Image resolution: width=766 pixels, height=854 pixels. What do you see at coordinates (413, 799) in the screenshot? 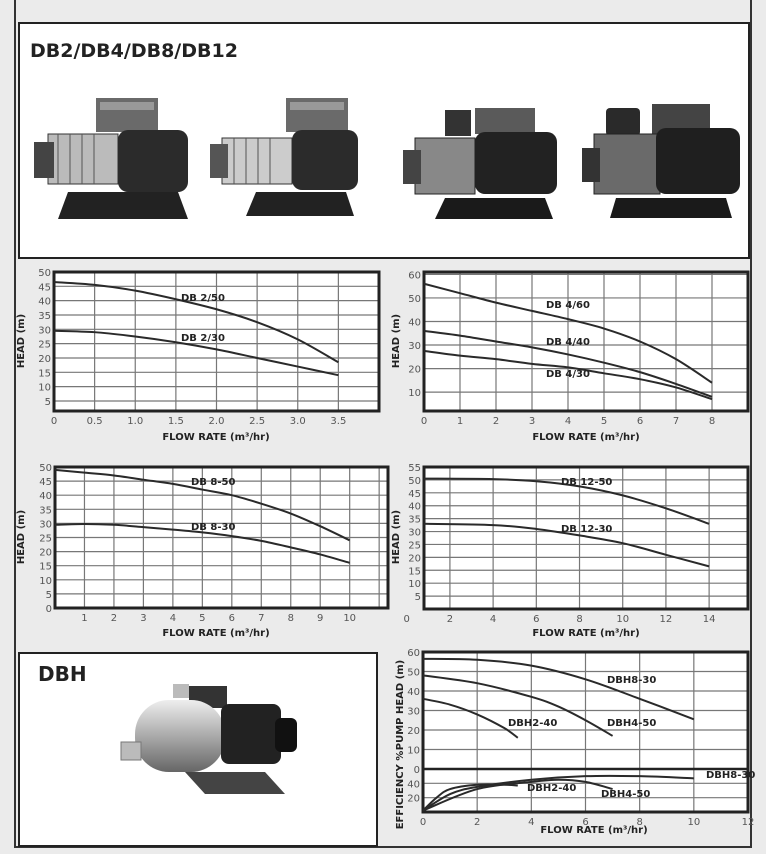
I see `y2-tick-label: 20` at bounding box center [413, 799].